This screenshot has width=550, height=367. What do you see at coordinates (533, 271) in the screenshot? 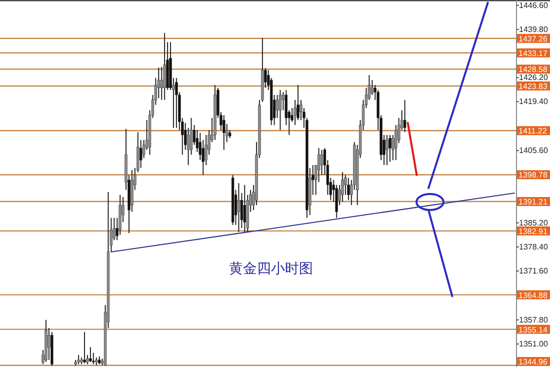
I see `y-tick-label: 1371.60` at bounding box center [533, 271].